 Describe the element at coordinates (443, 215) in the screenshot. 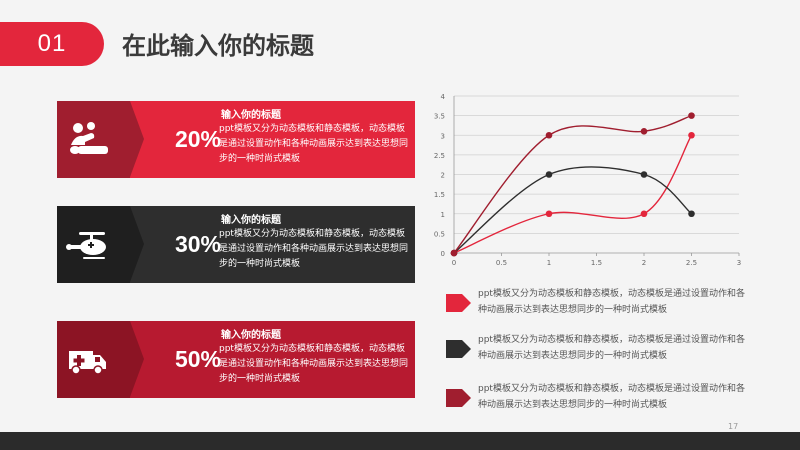

I see `y-tick-label: 1` at that location.